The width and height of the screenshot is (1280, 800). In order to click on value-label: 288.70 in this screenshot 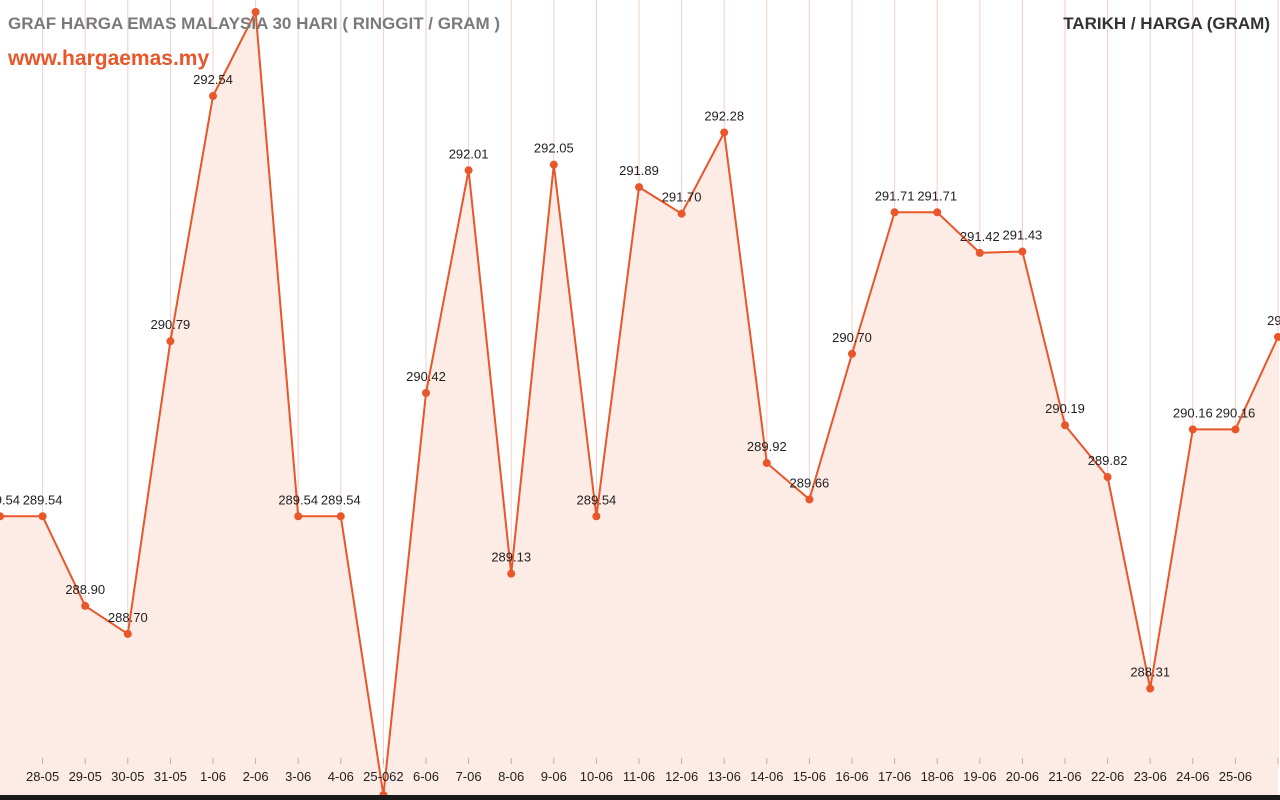, I will do `click(128, 617)`.